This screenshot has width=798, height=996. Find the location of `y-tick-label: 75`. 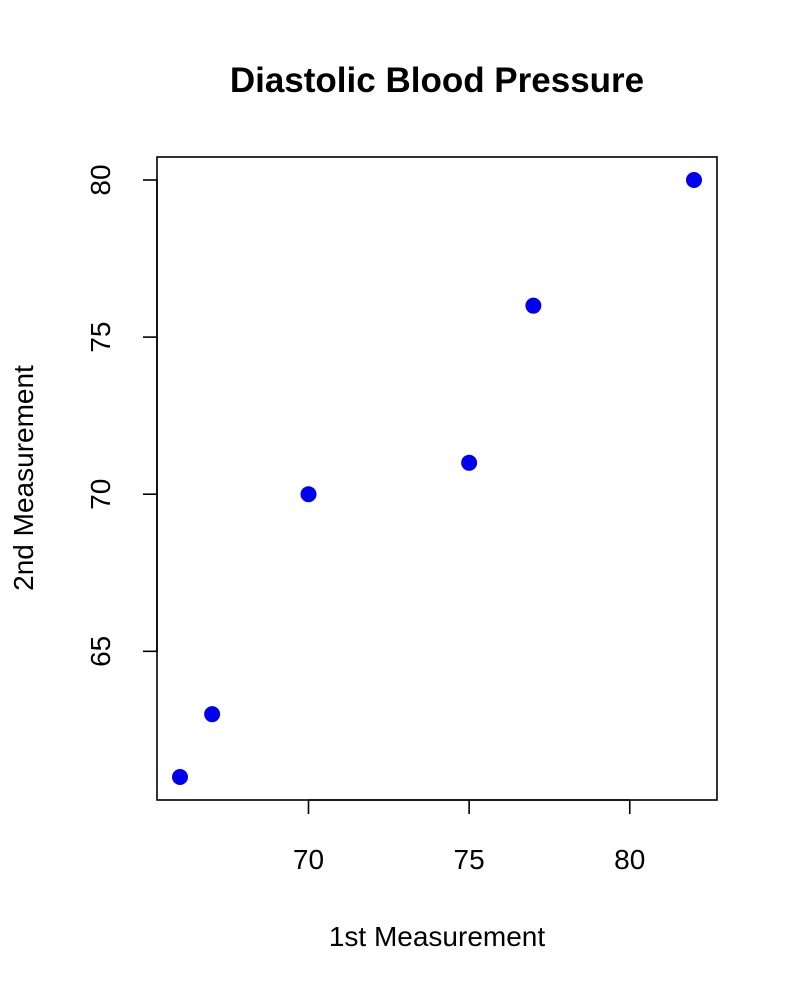

y-tick-label: 75 is located at coordinates (100, 337).